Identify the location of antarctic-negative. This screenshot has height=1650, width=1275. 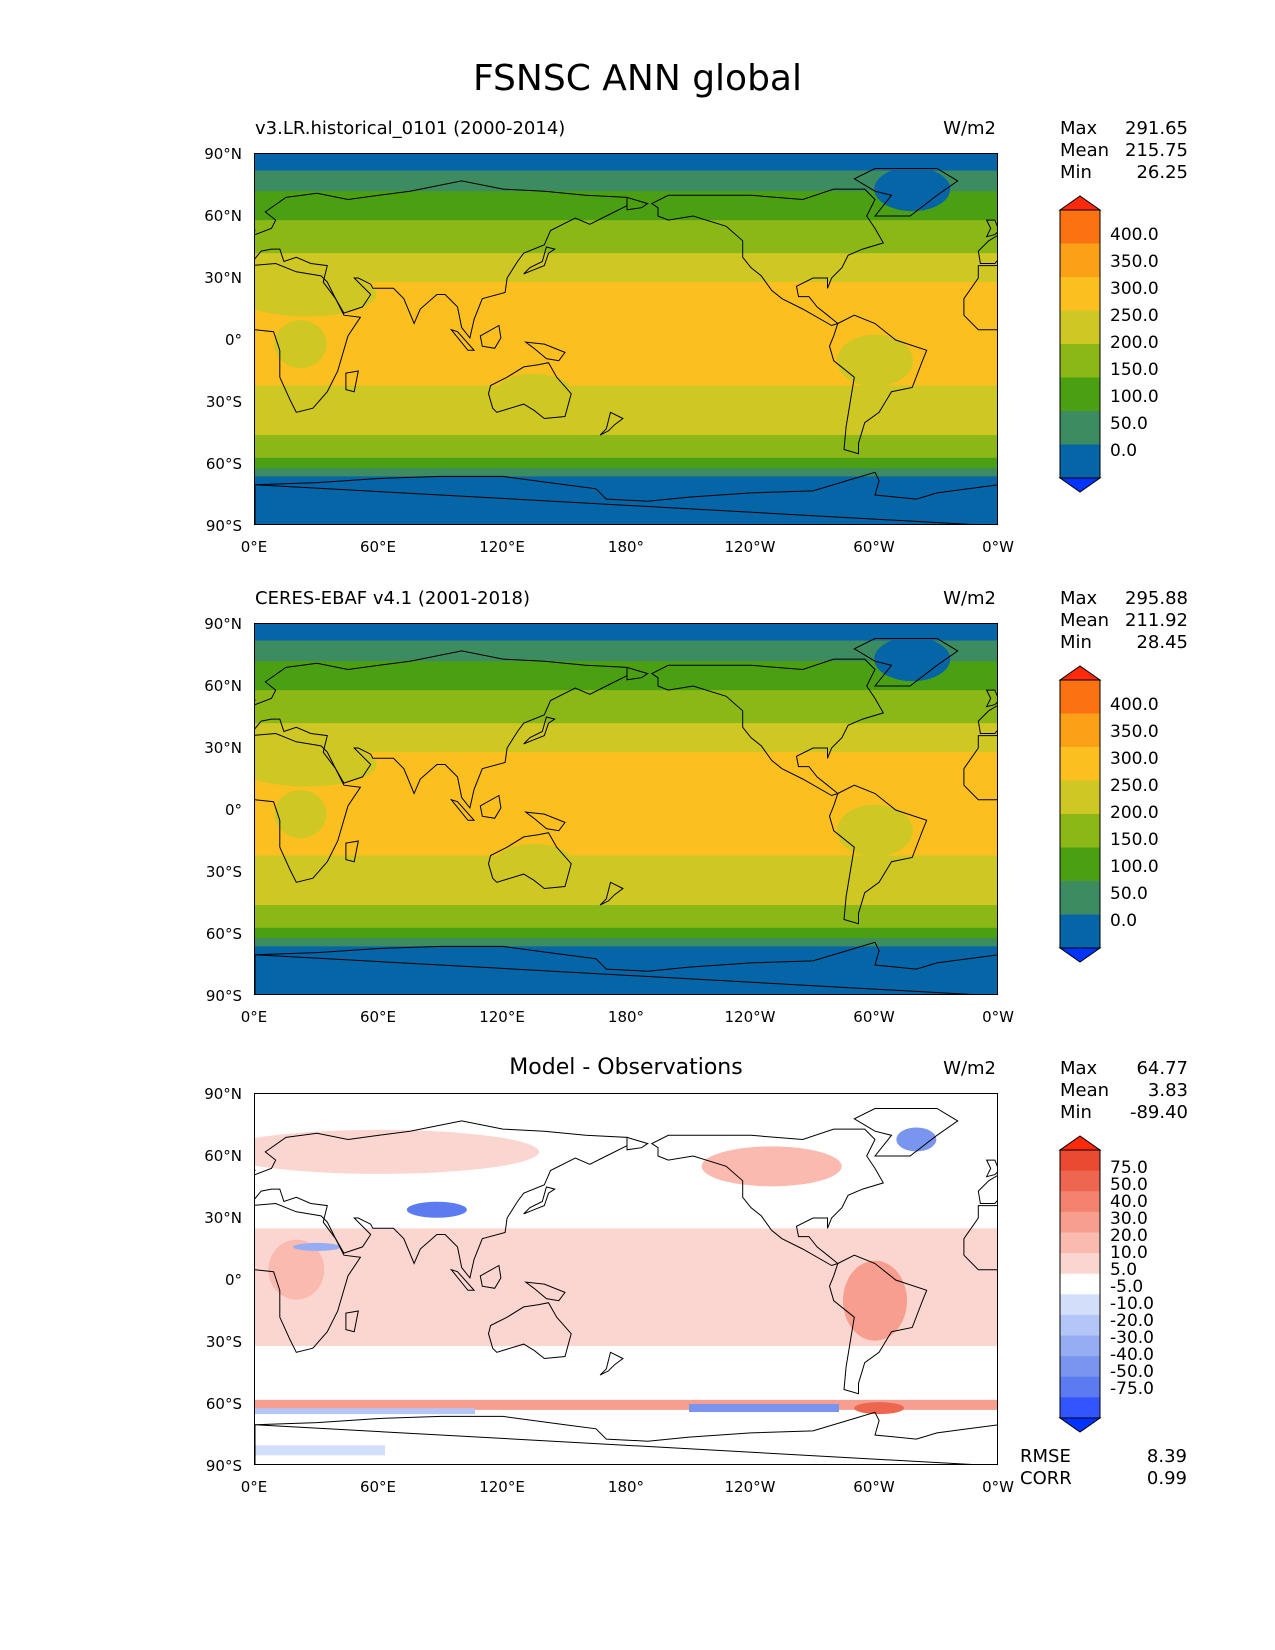
(320, 1450).